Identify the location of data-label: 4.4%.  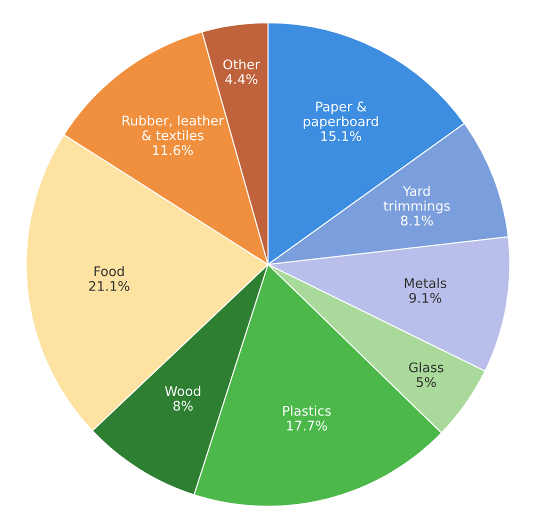
(241, 79).